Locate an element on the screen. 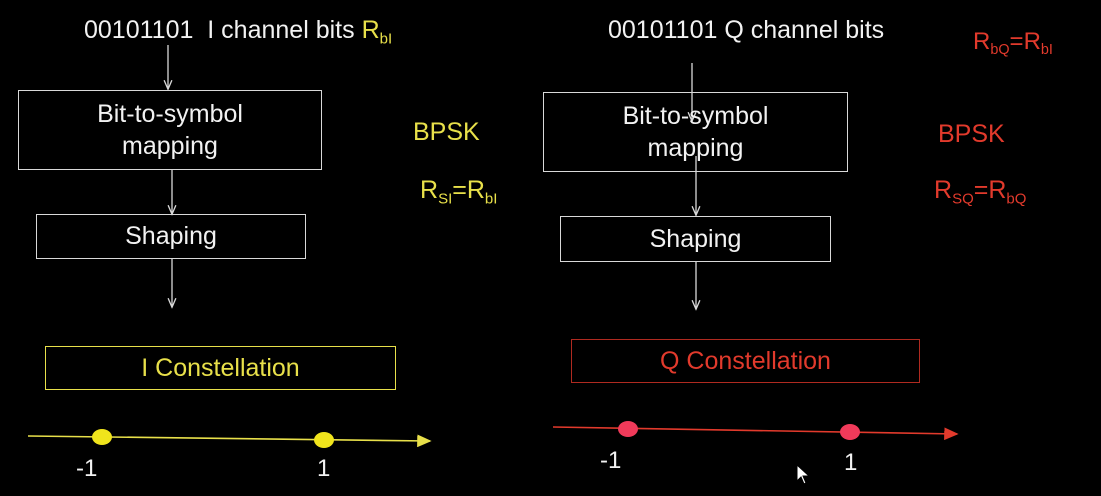 This screenshot has height=496, width=1101. q-shaping-label: Shaping is located at coordinates (695, 238).